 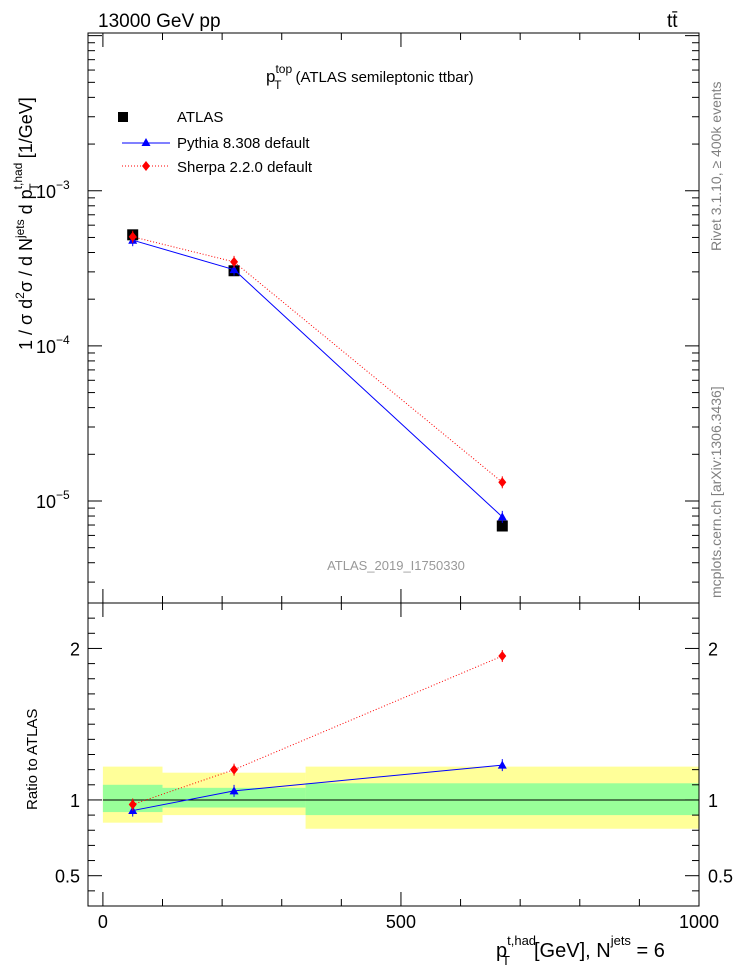 I want to click on x-axis-label: pt,had T [GeV], Njets = 6, so click(x=580, y=950).